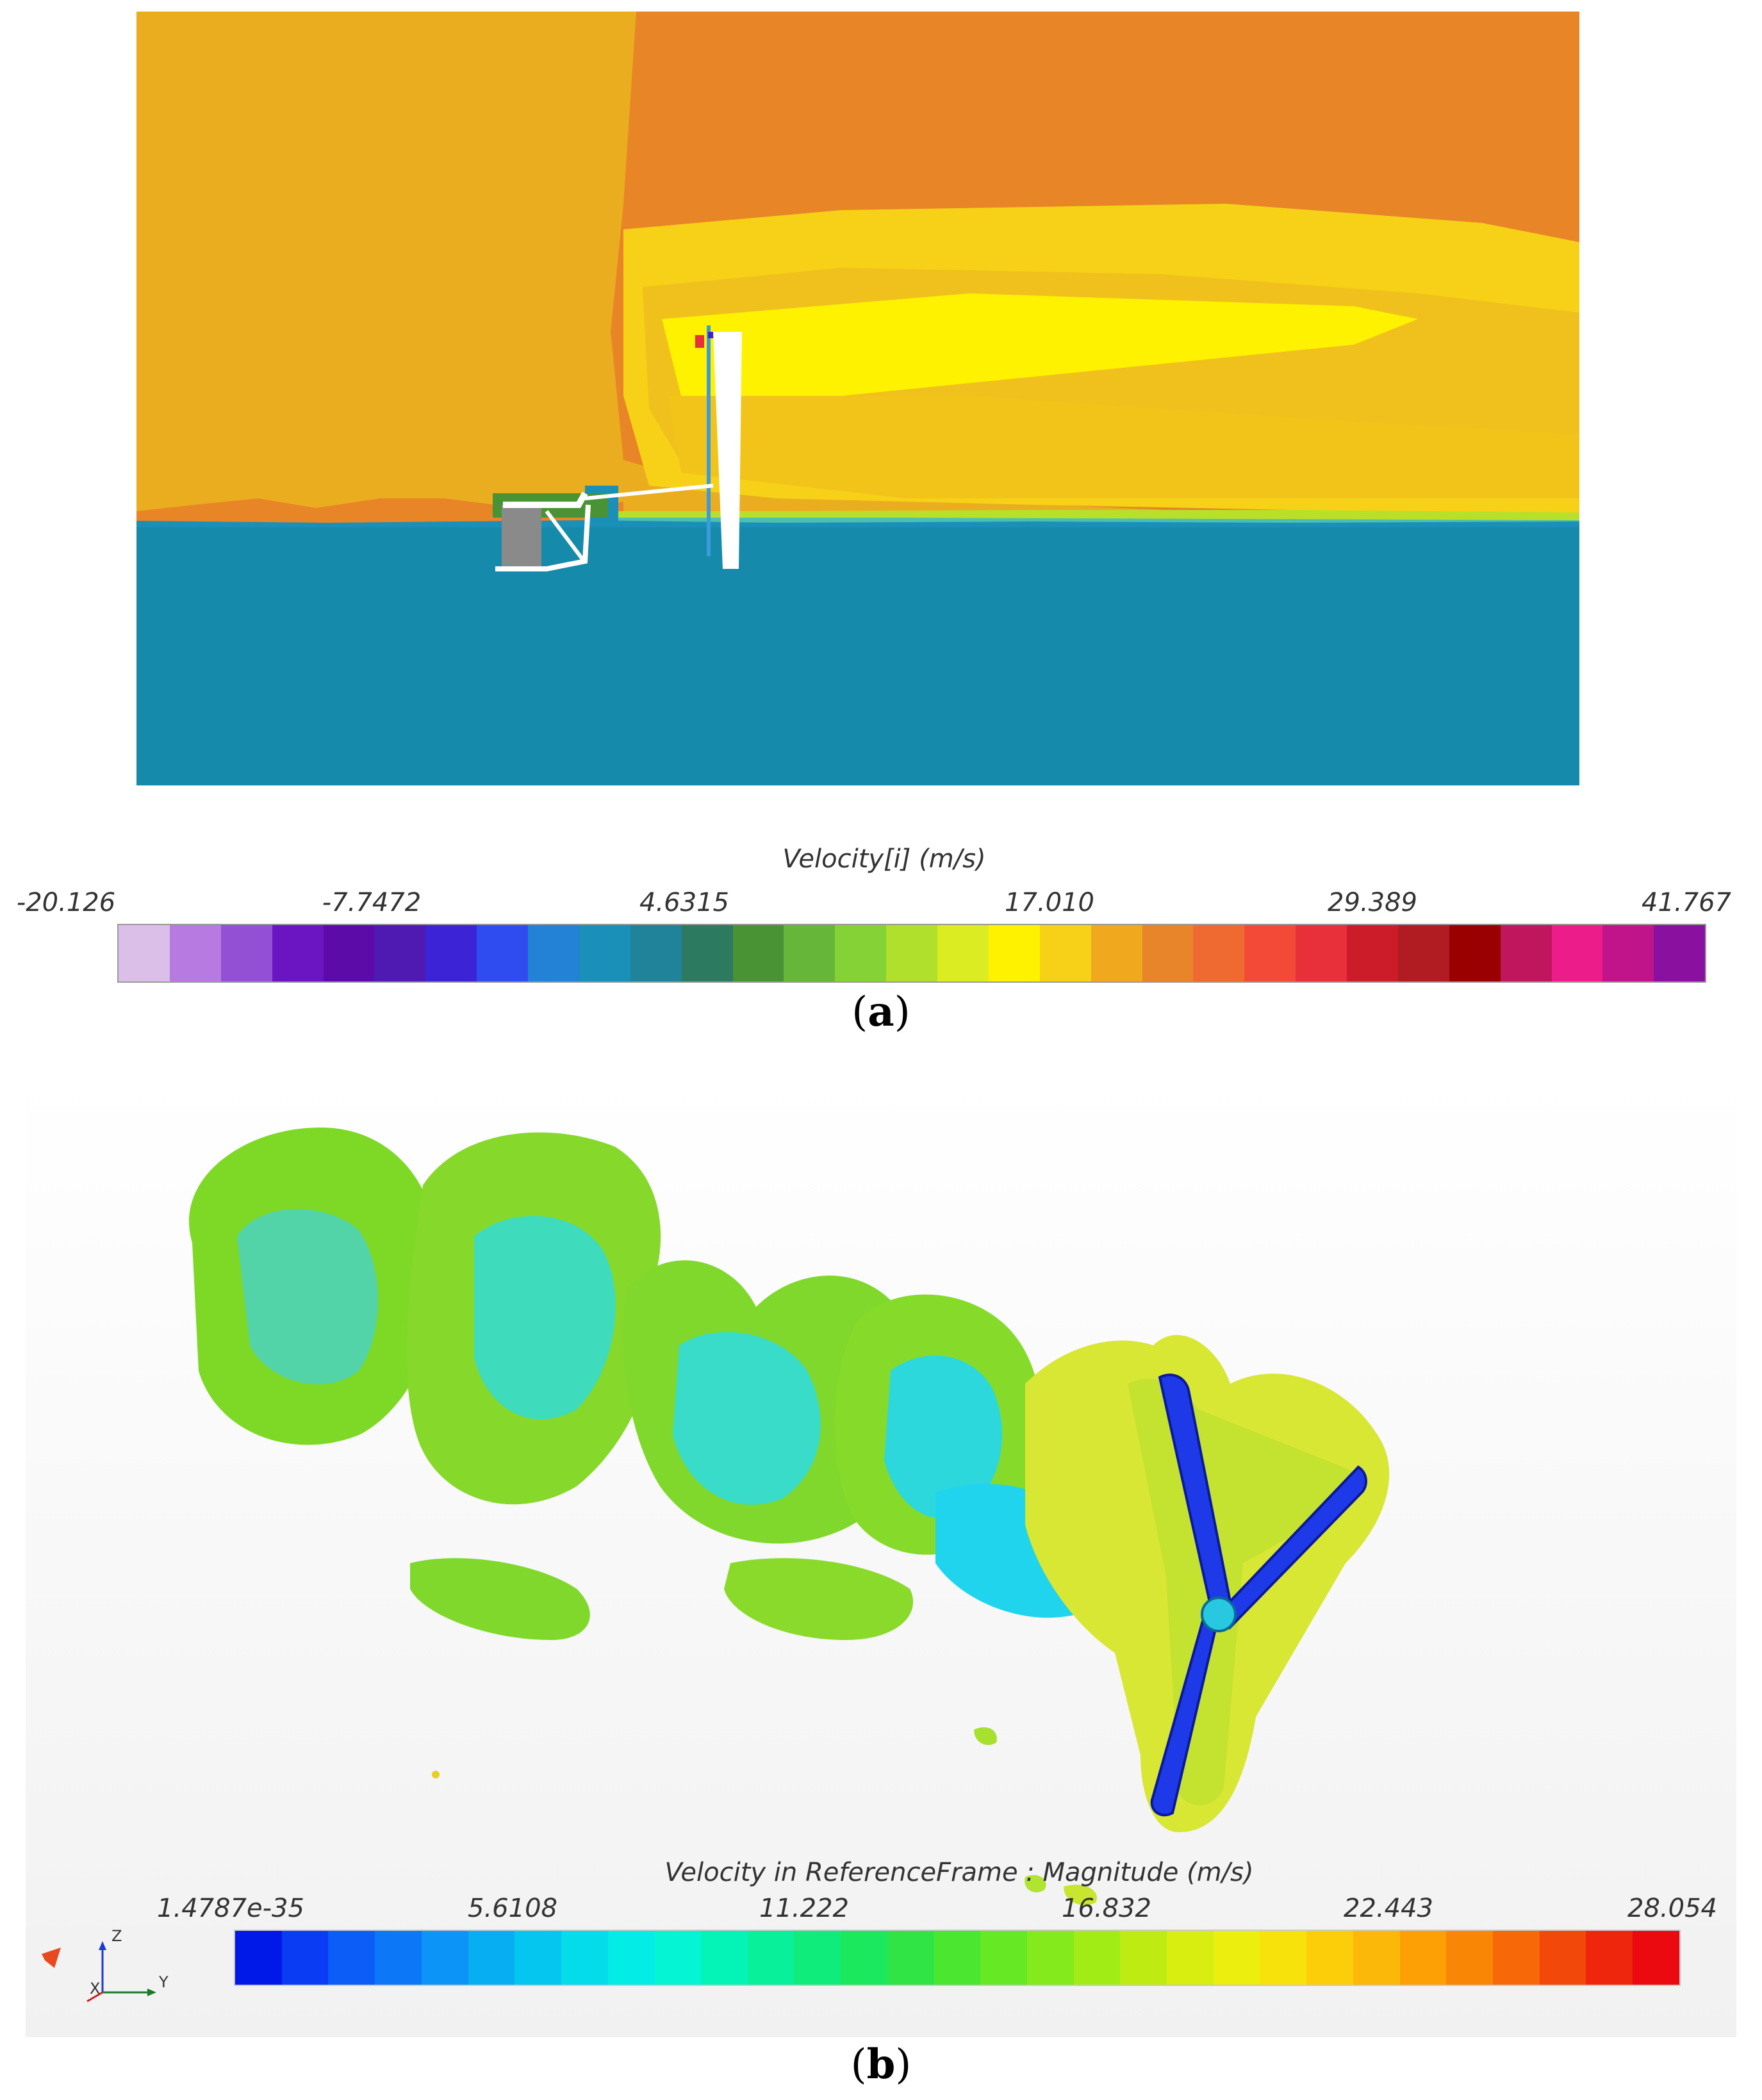 The width and height of the screenshot is (1762, 2100). I want to click on axis-triad, so click(121, 1972).